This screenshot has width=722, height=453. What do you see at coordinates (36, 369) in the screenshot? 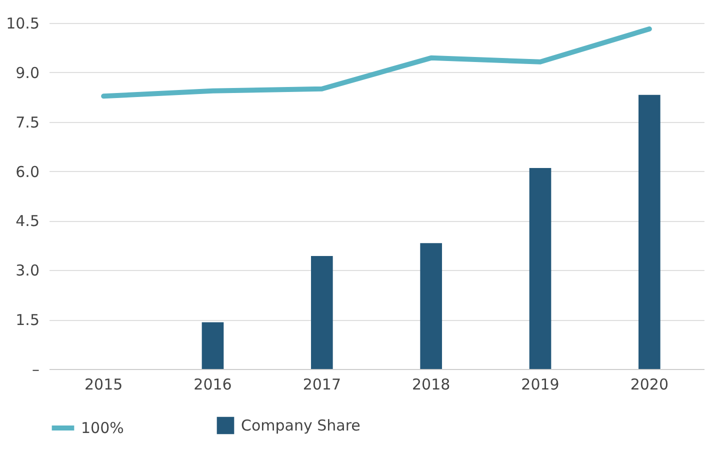
I see `y-tick-label: –` at bounding box center [36, 369].